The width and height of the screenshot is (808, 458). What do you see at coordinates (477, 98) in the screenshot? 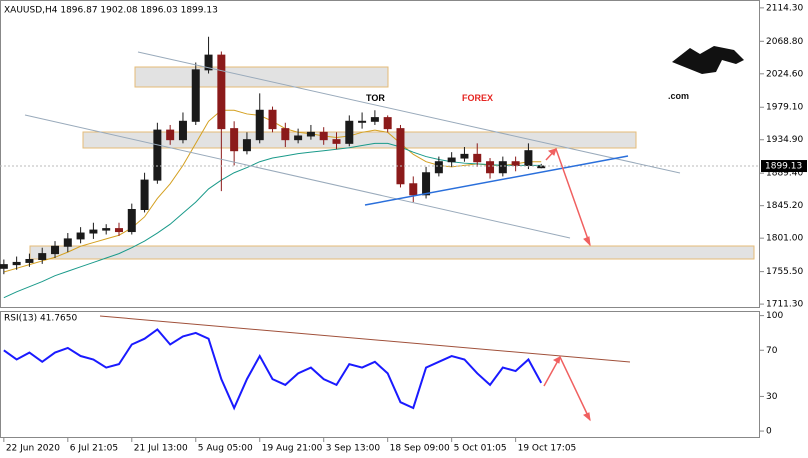
I see `watermark-forex: FOREX` at bounding box center [477, 98].